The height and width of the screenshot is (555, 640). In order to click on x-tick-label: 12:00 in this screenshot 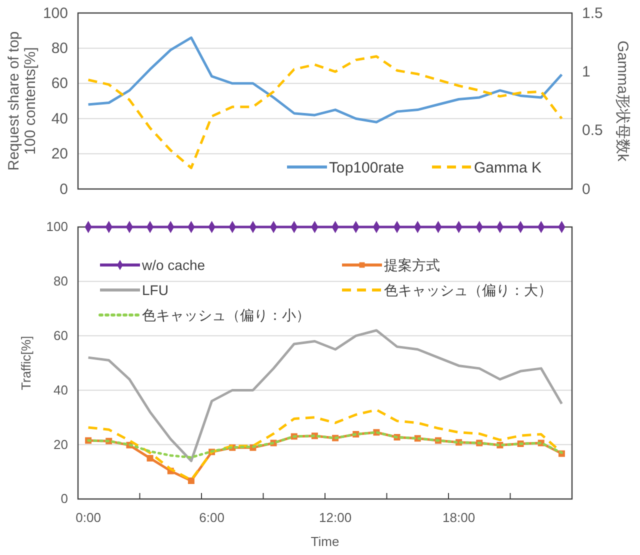, I will do `click(335, 518)`.